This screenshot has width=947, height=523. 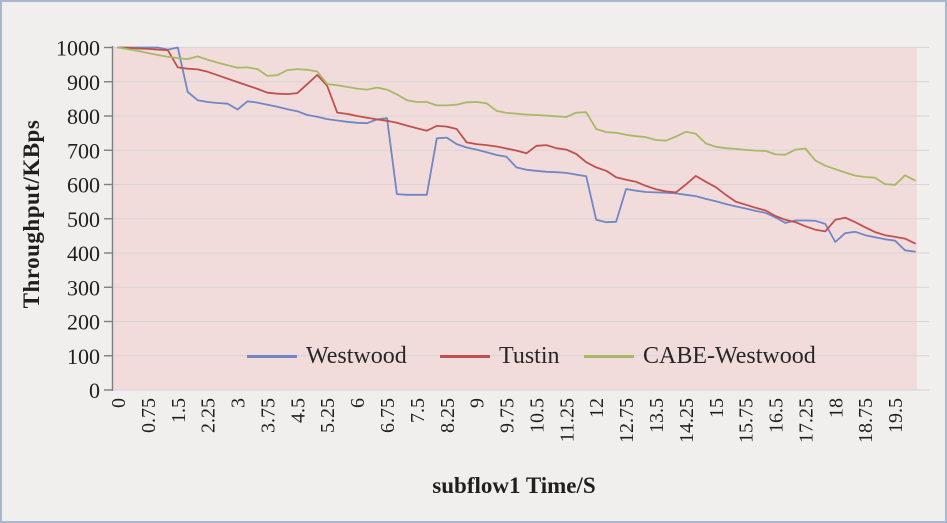 What do you see at coordinates (836, 408) in the screenshot?
I see `x-tick-label: 18` at bounding box center [836, 408].